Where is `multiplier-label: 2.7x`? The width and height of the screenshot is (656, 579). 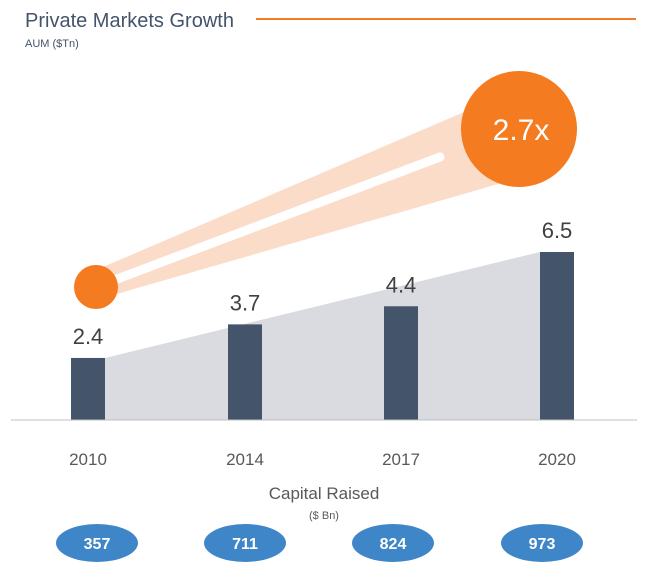
multiplier-label: 2.7x is located at coordinates (521, 130).